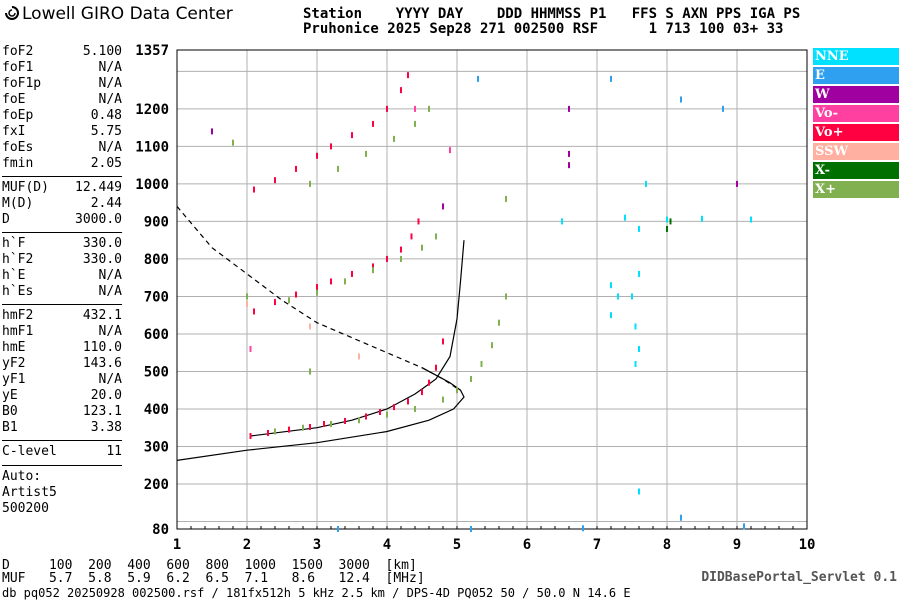  I want to click on y-tick-label: 700, so click(156, 297).